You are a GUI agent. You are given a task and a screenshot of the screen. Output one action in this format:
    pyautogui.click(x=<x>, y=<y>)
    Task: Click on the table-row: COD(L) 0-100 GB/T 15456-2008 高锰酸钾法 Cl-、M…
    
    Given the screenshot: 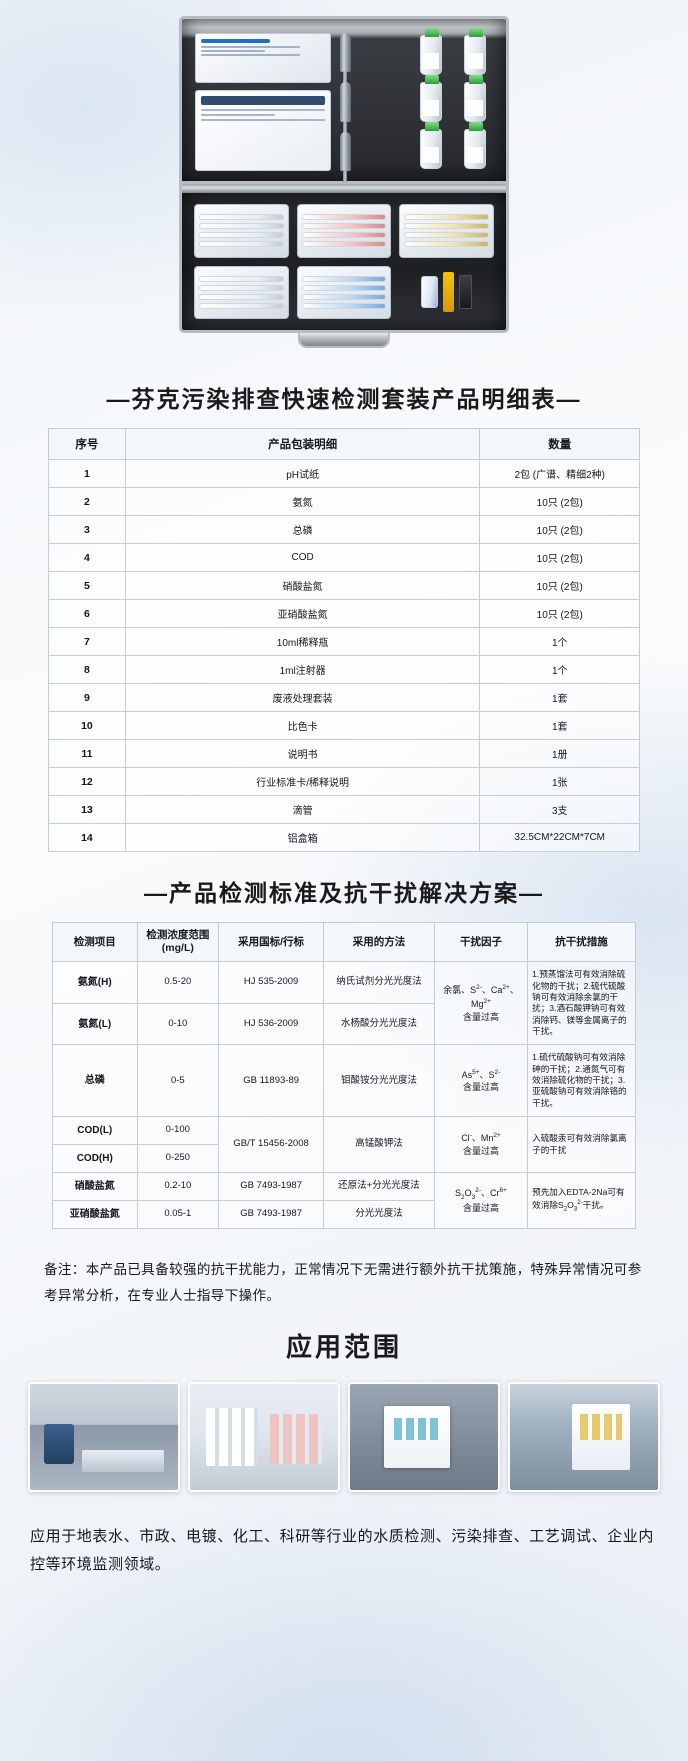 What is the action you would take?
    pyautogui.click(x=344, y=1145)
    